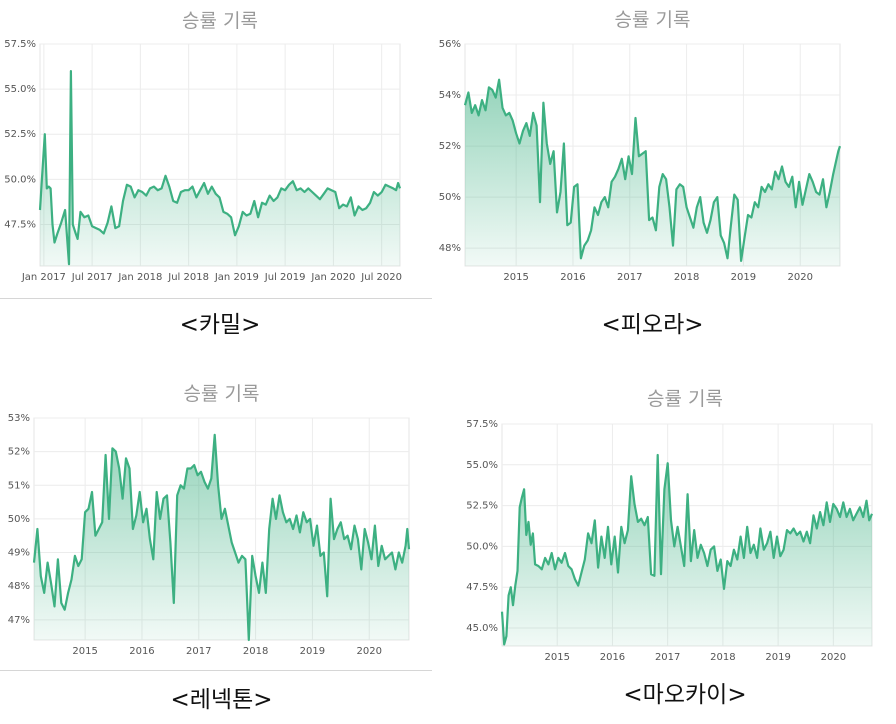 The width and height of the screenshot is (896, 724). I want to click on x-tick-label: Jan 2017, so click(43, 277).